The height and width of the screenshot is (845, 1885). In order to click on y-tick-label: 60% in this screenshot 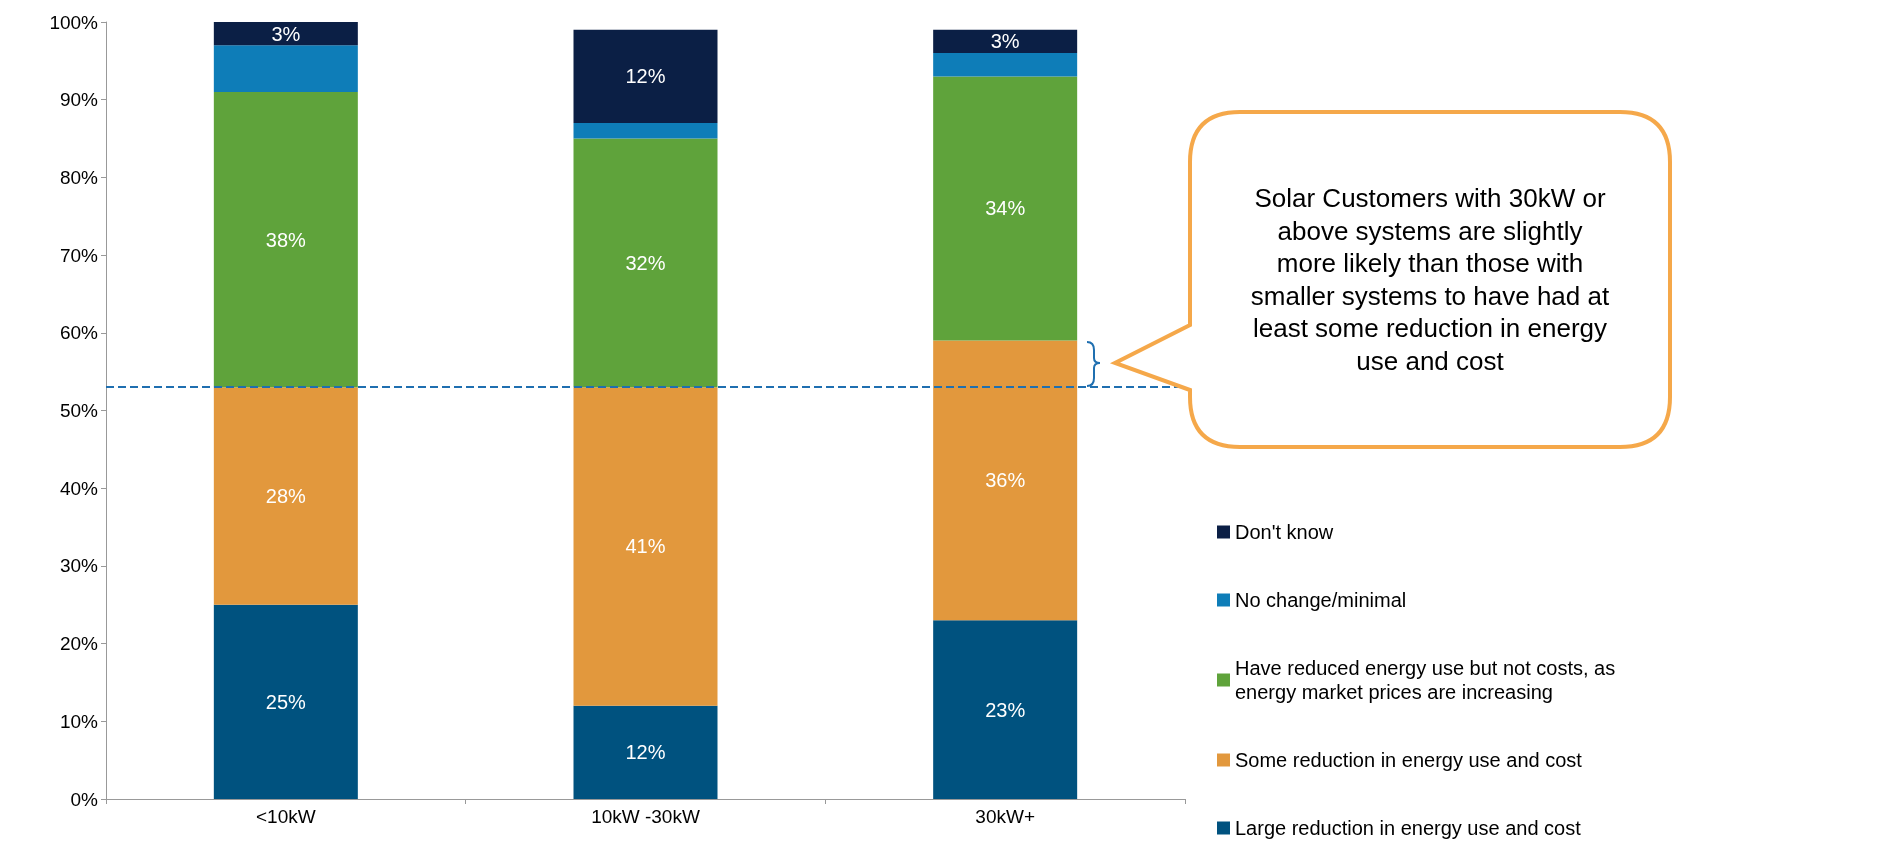, I will do `click(79, 333)`.